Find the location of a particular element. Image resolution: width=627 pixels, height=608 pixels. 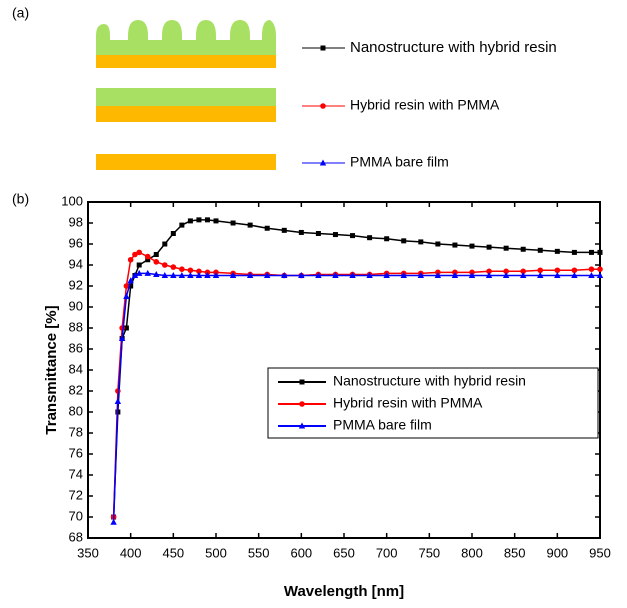

x-tick-label: 750 is located at coordinates (429, 552).